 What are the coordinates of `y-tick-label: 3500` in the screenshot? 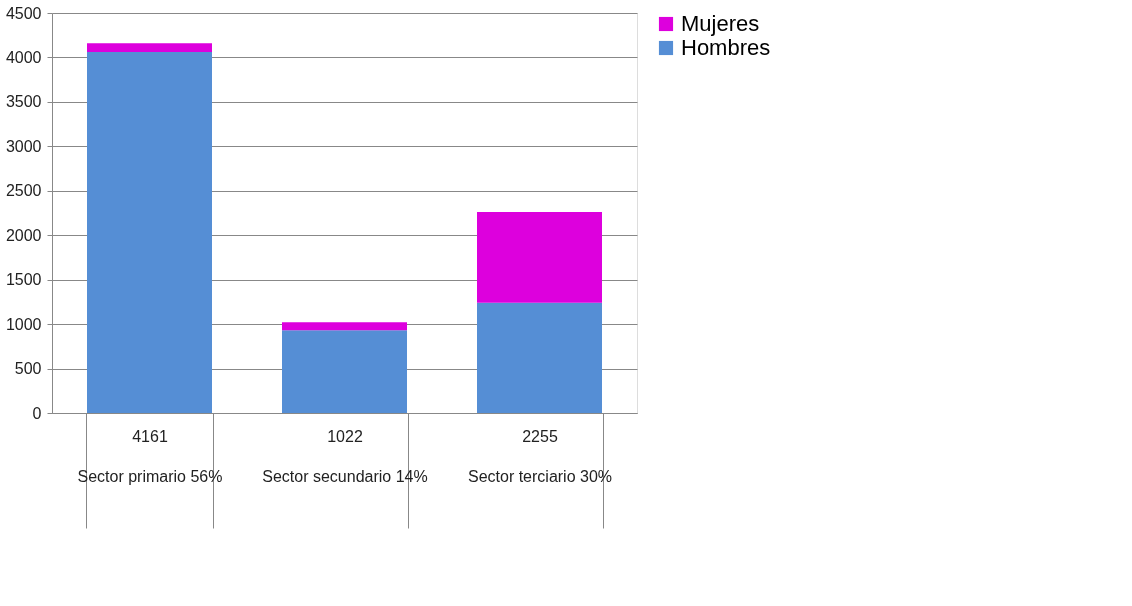 It's located at (23, 102).